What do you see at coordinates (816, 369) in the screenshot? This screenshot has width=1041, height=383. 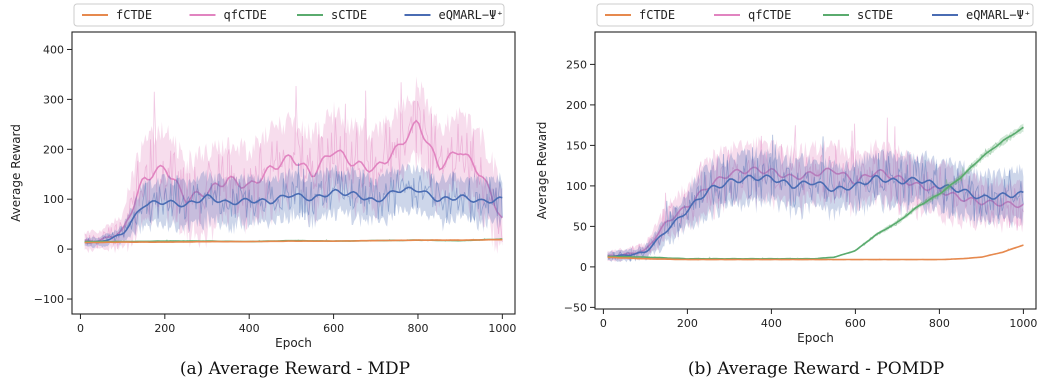 I see `figure-caption: (b) Average Reward - POMDP` at bounding box center [816, 369].